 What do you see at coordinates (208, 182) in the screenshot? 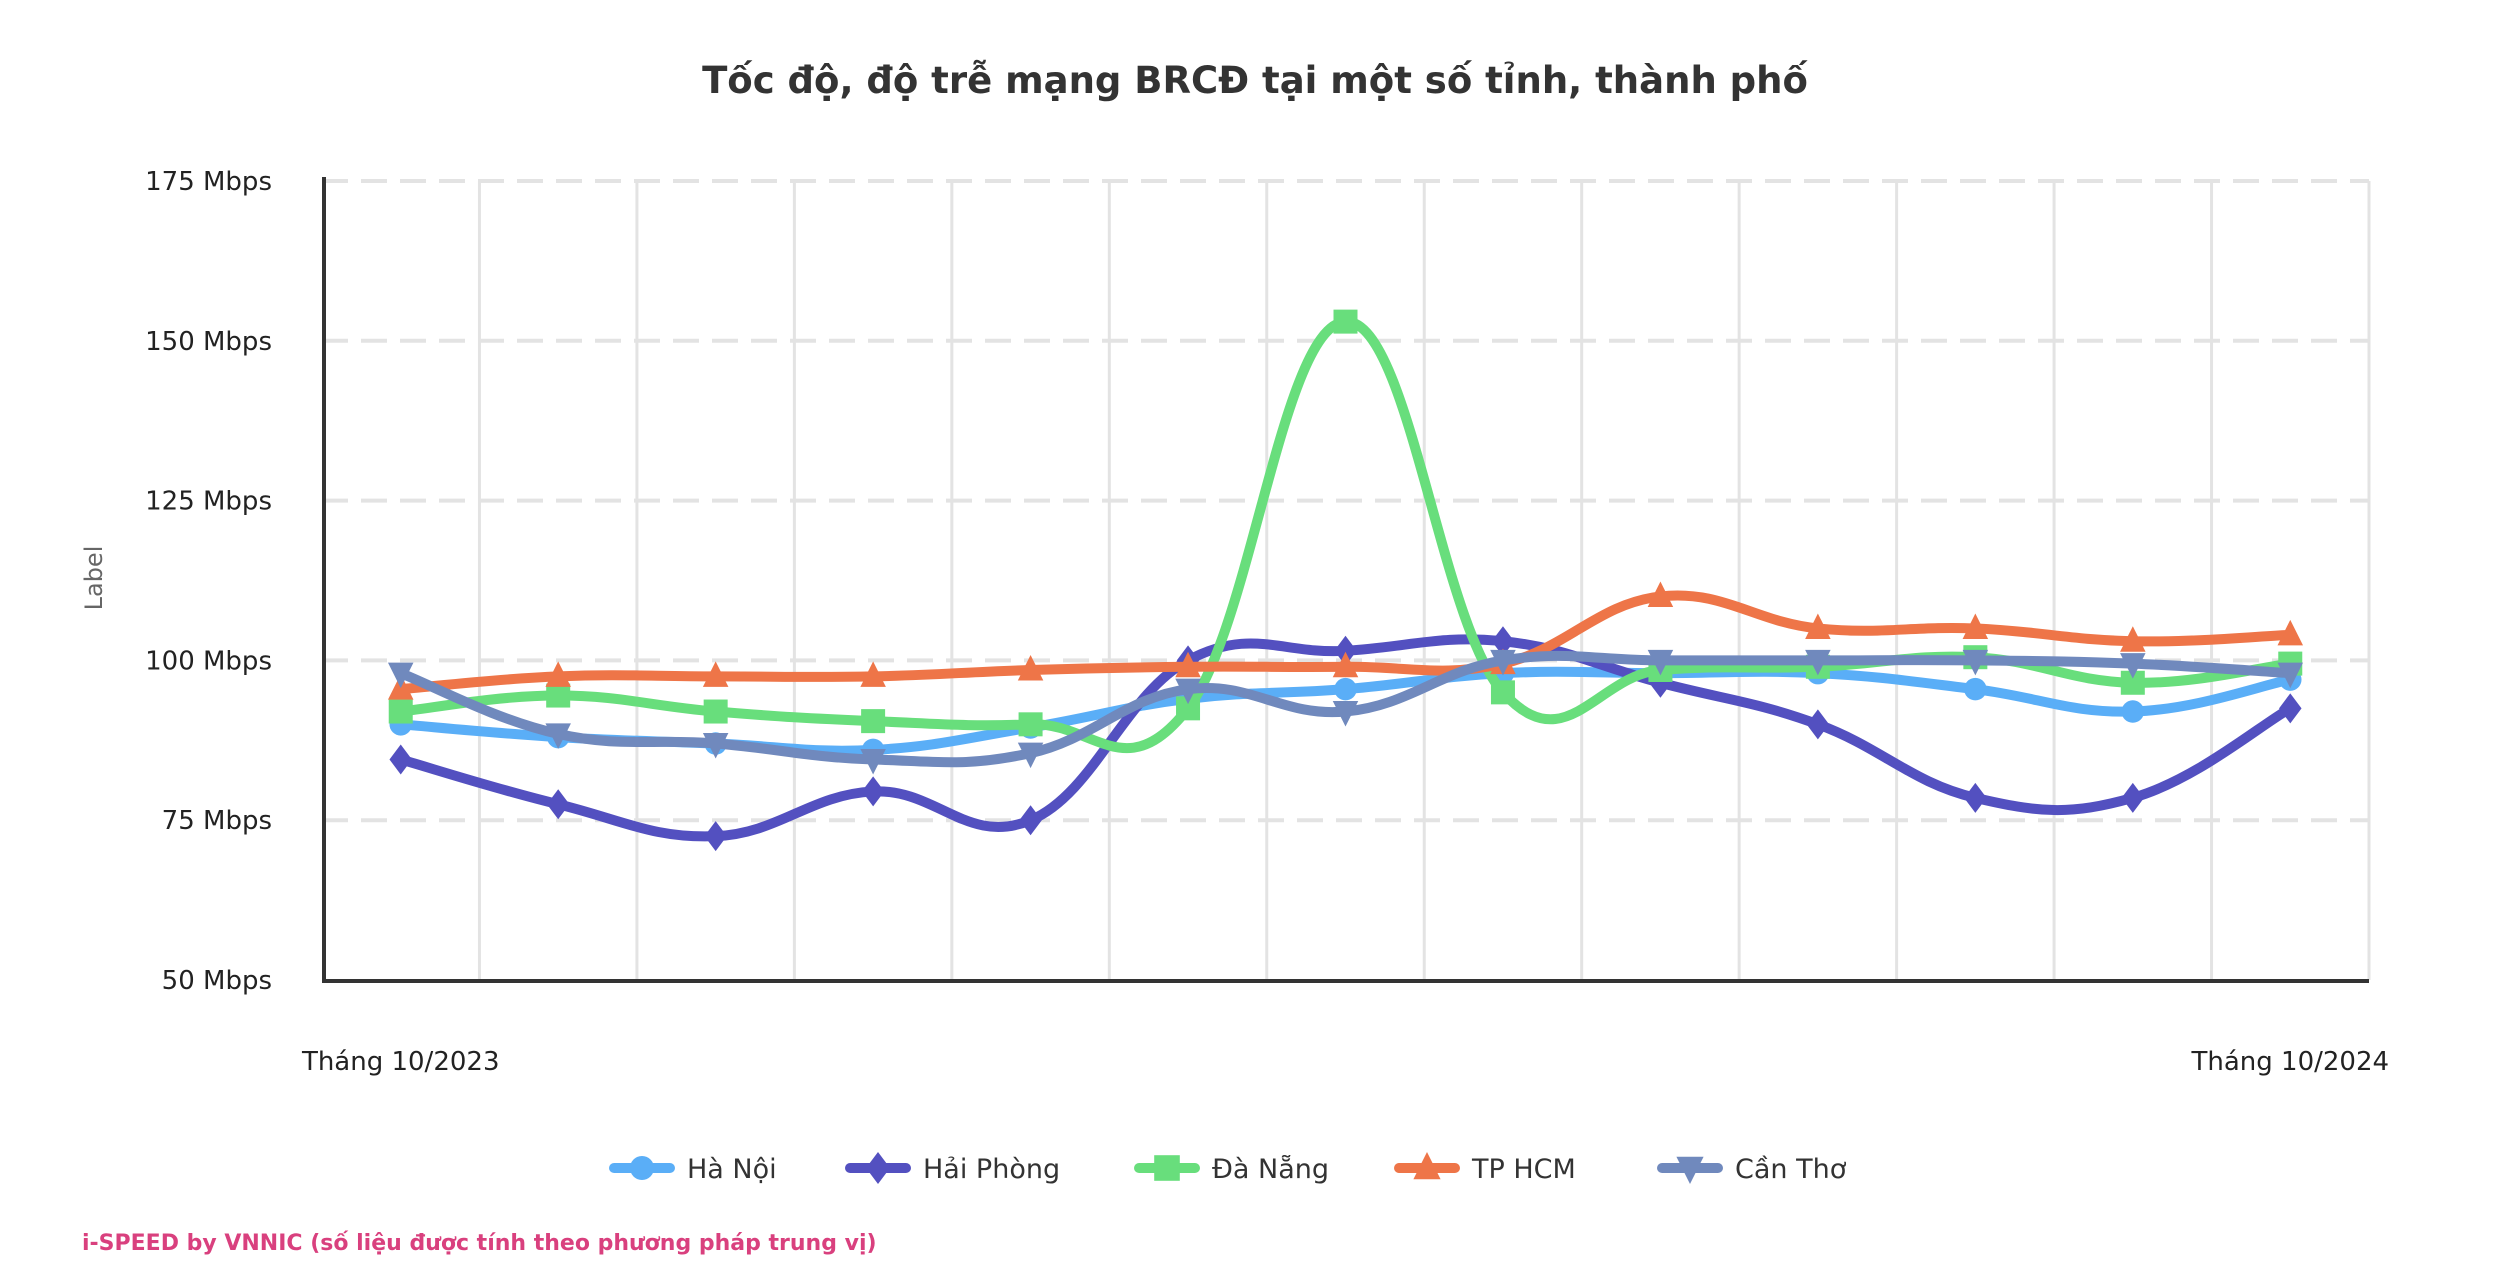
I see `y-tick-label: 175 Mbps` at bounding box center [208, 182].